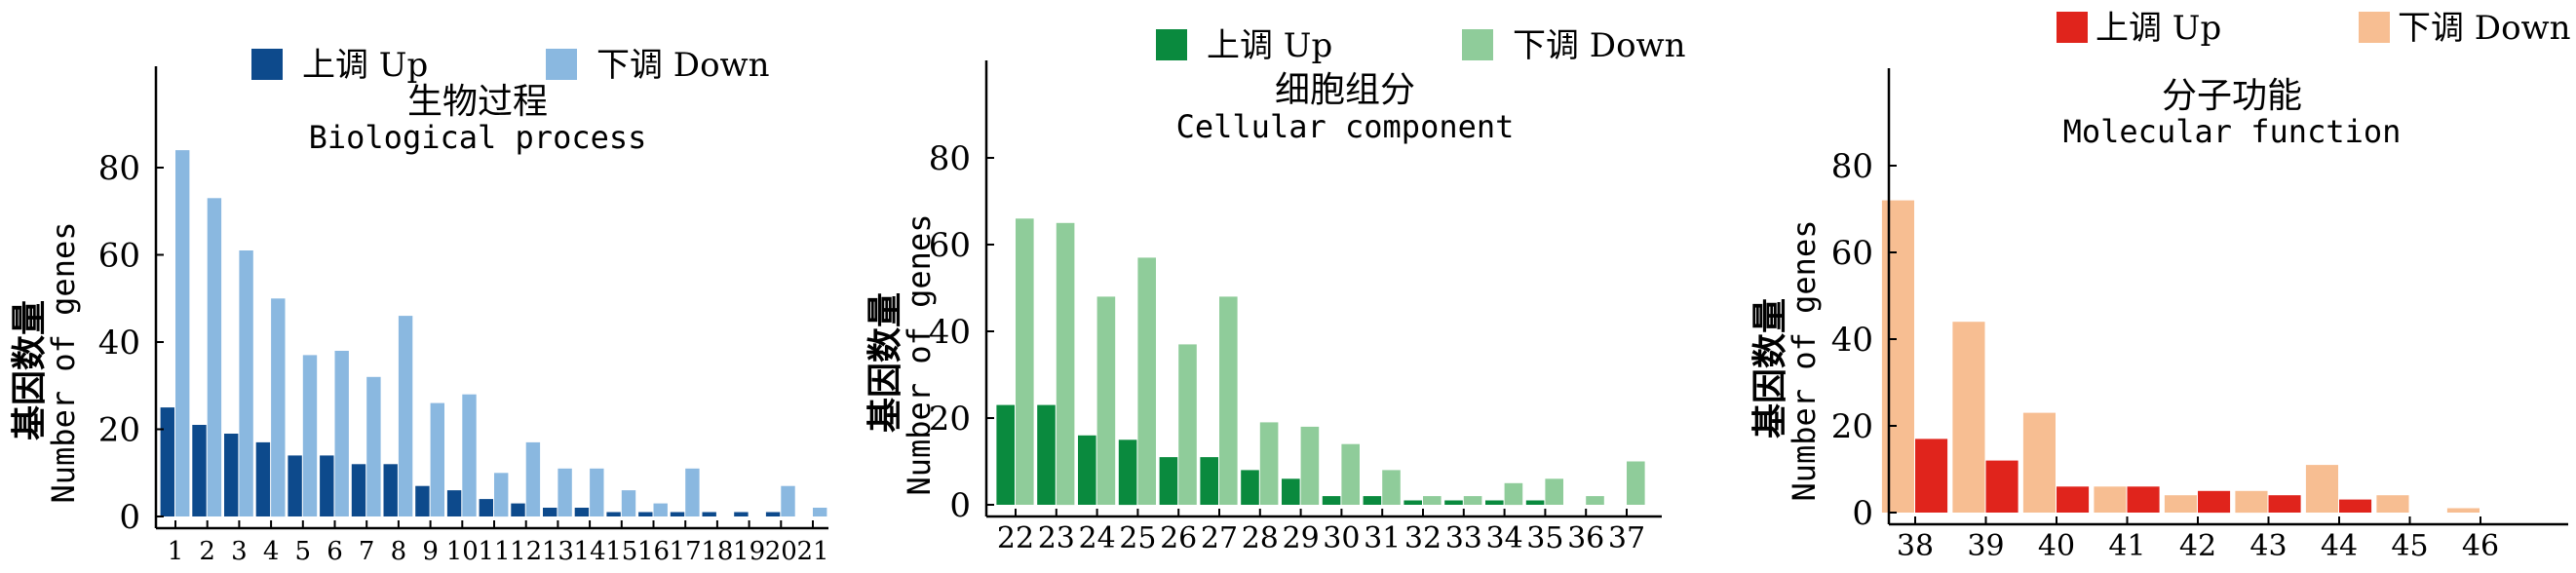 The width and height of the screenshot is (2576, 573). What do you see at coordinates (1915, 546) in the screenshot?
I see `x-tick-label-38: 38` at bounding box center [1915, 546].